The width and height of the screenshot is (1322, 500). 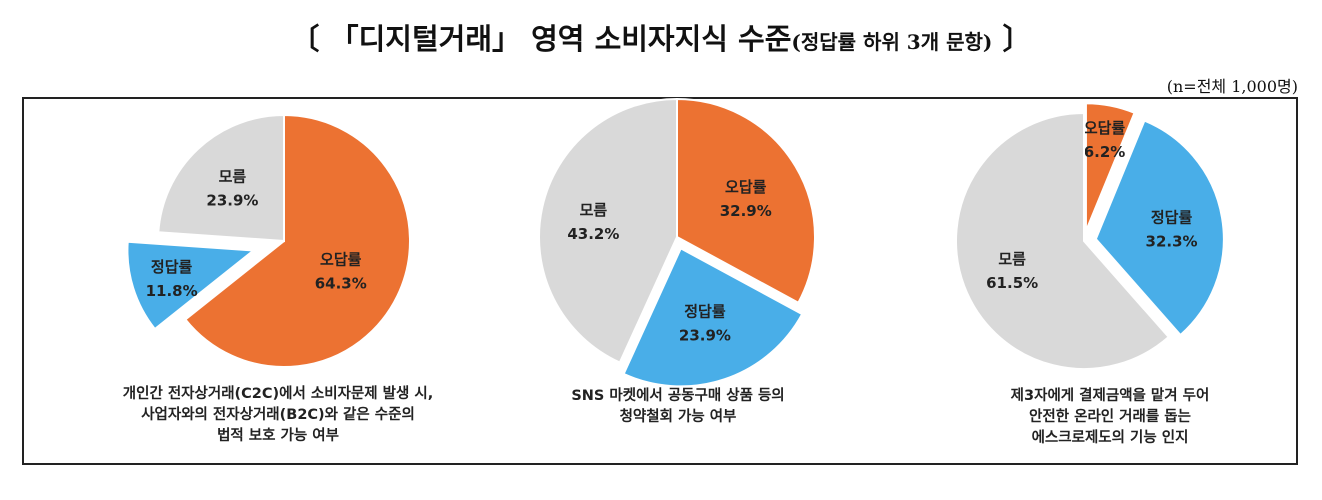 What do you see at coordinates (172, 291) in the screenshot?
I see `slice-value-correct: 11.8%` at bounding box center [172, 291].